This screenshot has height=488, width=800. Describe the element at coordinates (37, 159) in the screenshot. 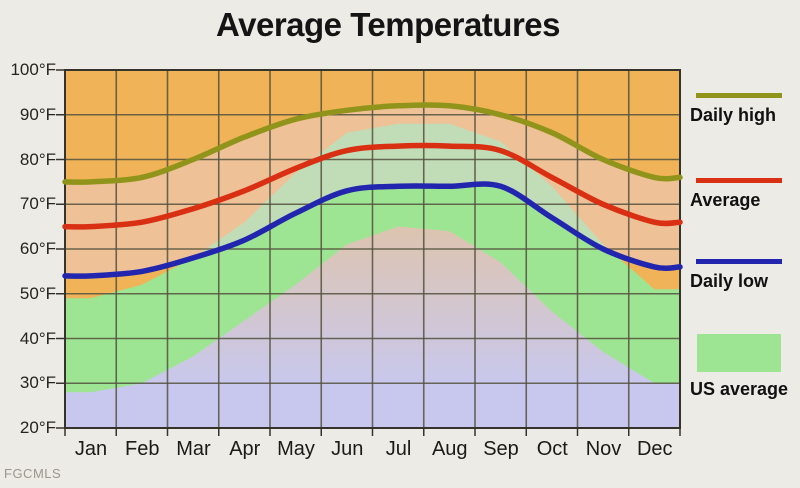

I see `y-tick-label: 80°F` at that location.